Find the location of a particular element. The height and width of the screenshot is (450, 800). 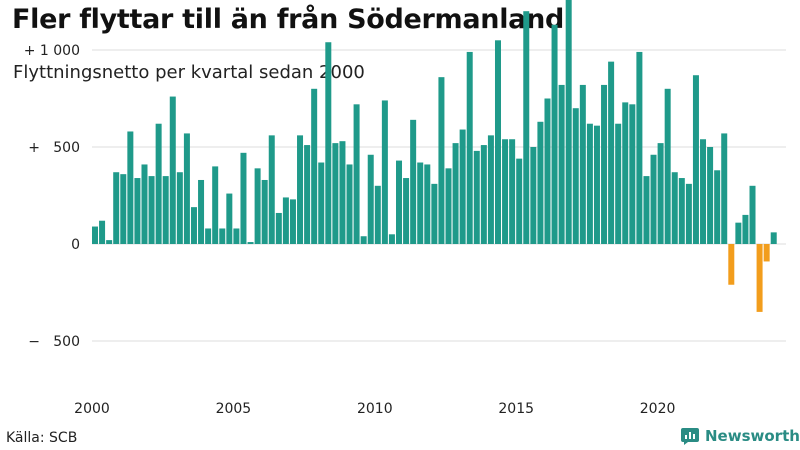

x-tick-label: 2000 is located at coordinates (92, 409).